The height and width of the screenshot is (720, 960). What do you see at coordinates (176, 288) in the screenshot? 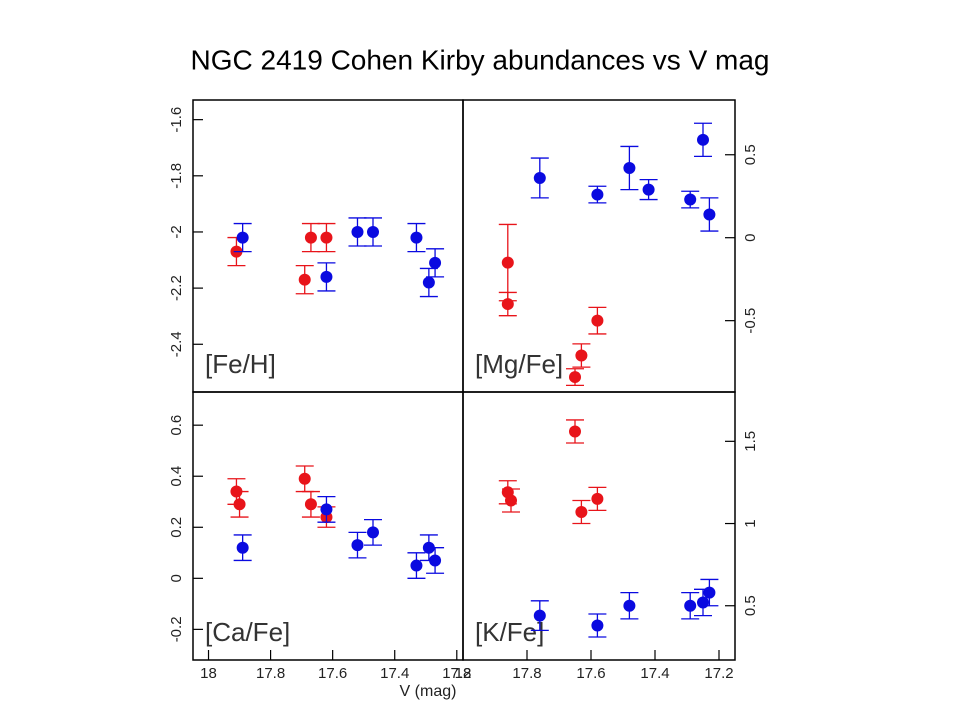
I see `y-tick-label: -2.2` at bounding box center [176, 288].